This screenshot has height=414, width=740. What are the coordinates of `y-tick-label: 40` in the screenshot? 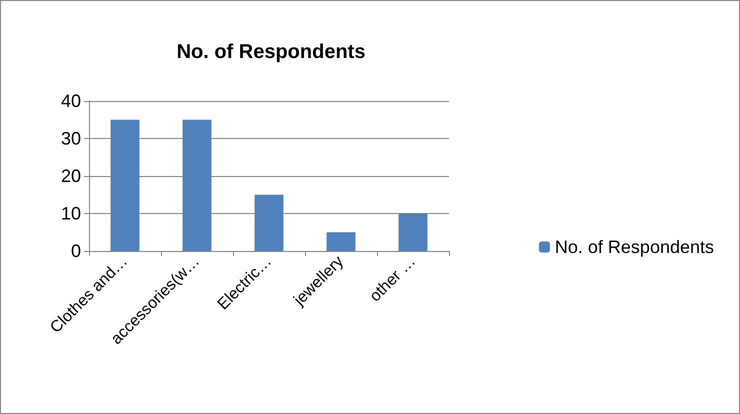 It's located at (70, 101).